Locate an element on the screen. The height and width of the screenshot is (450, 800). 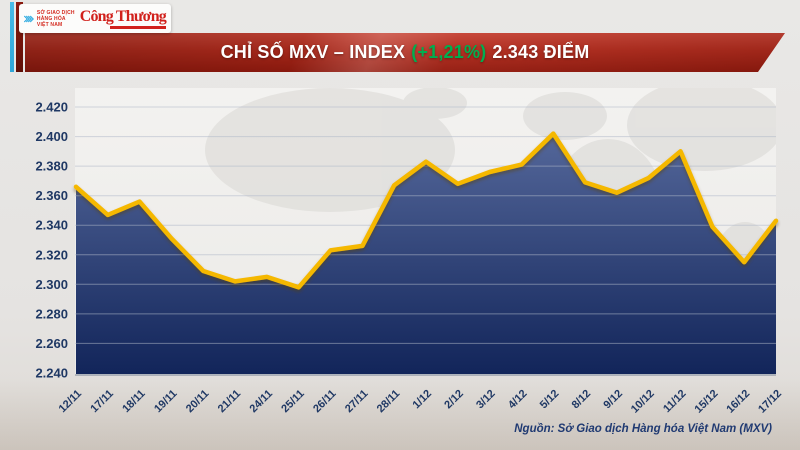
exchange-name-line: VIỆT NAM is located at coordinates (49, 24).